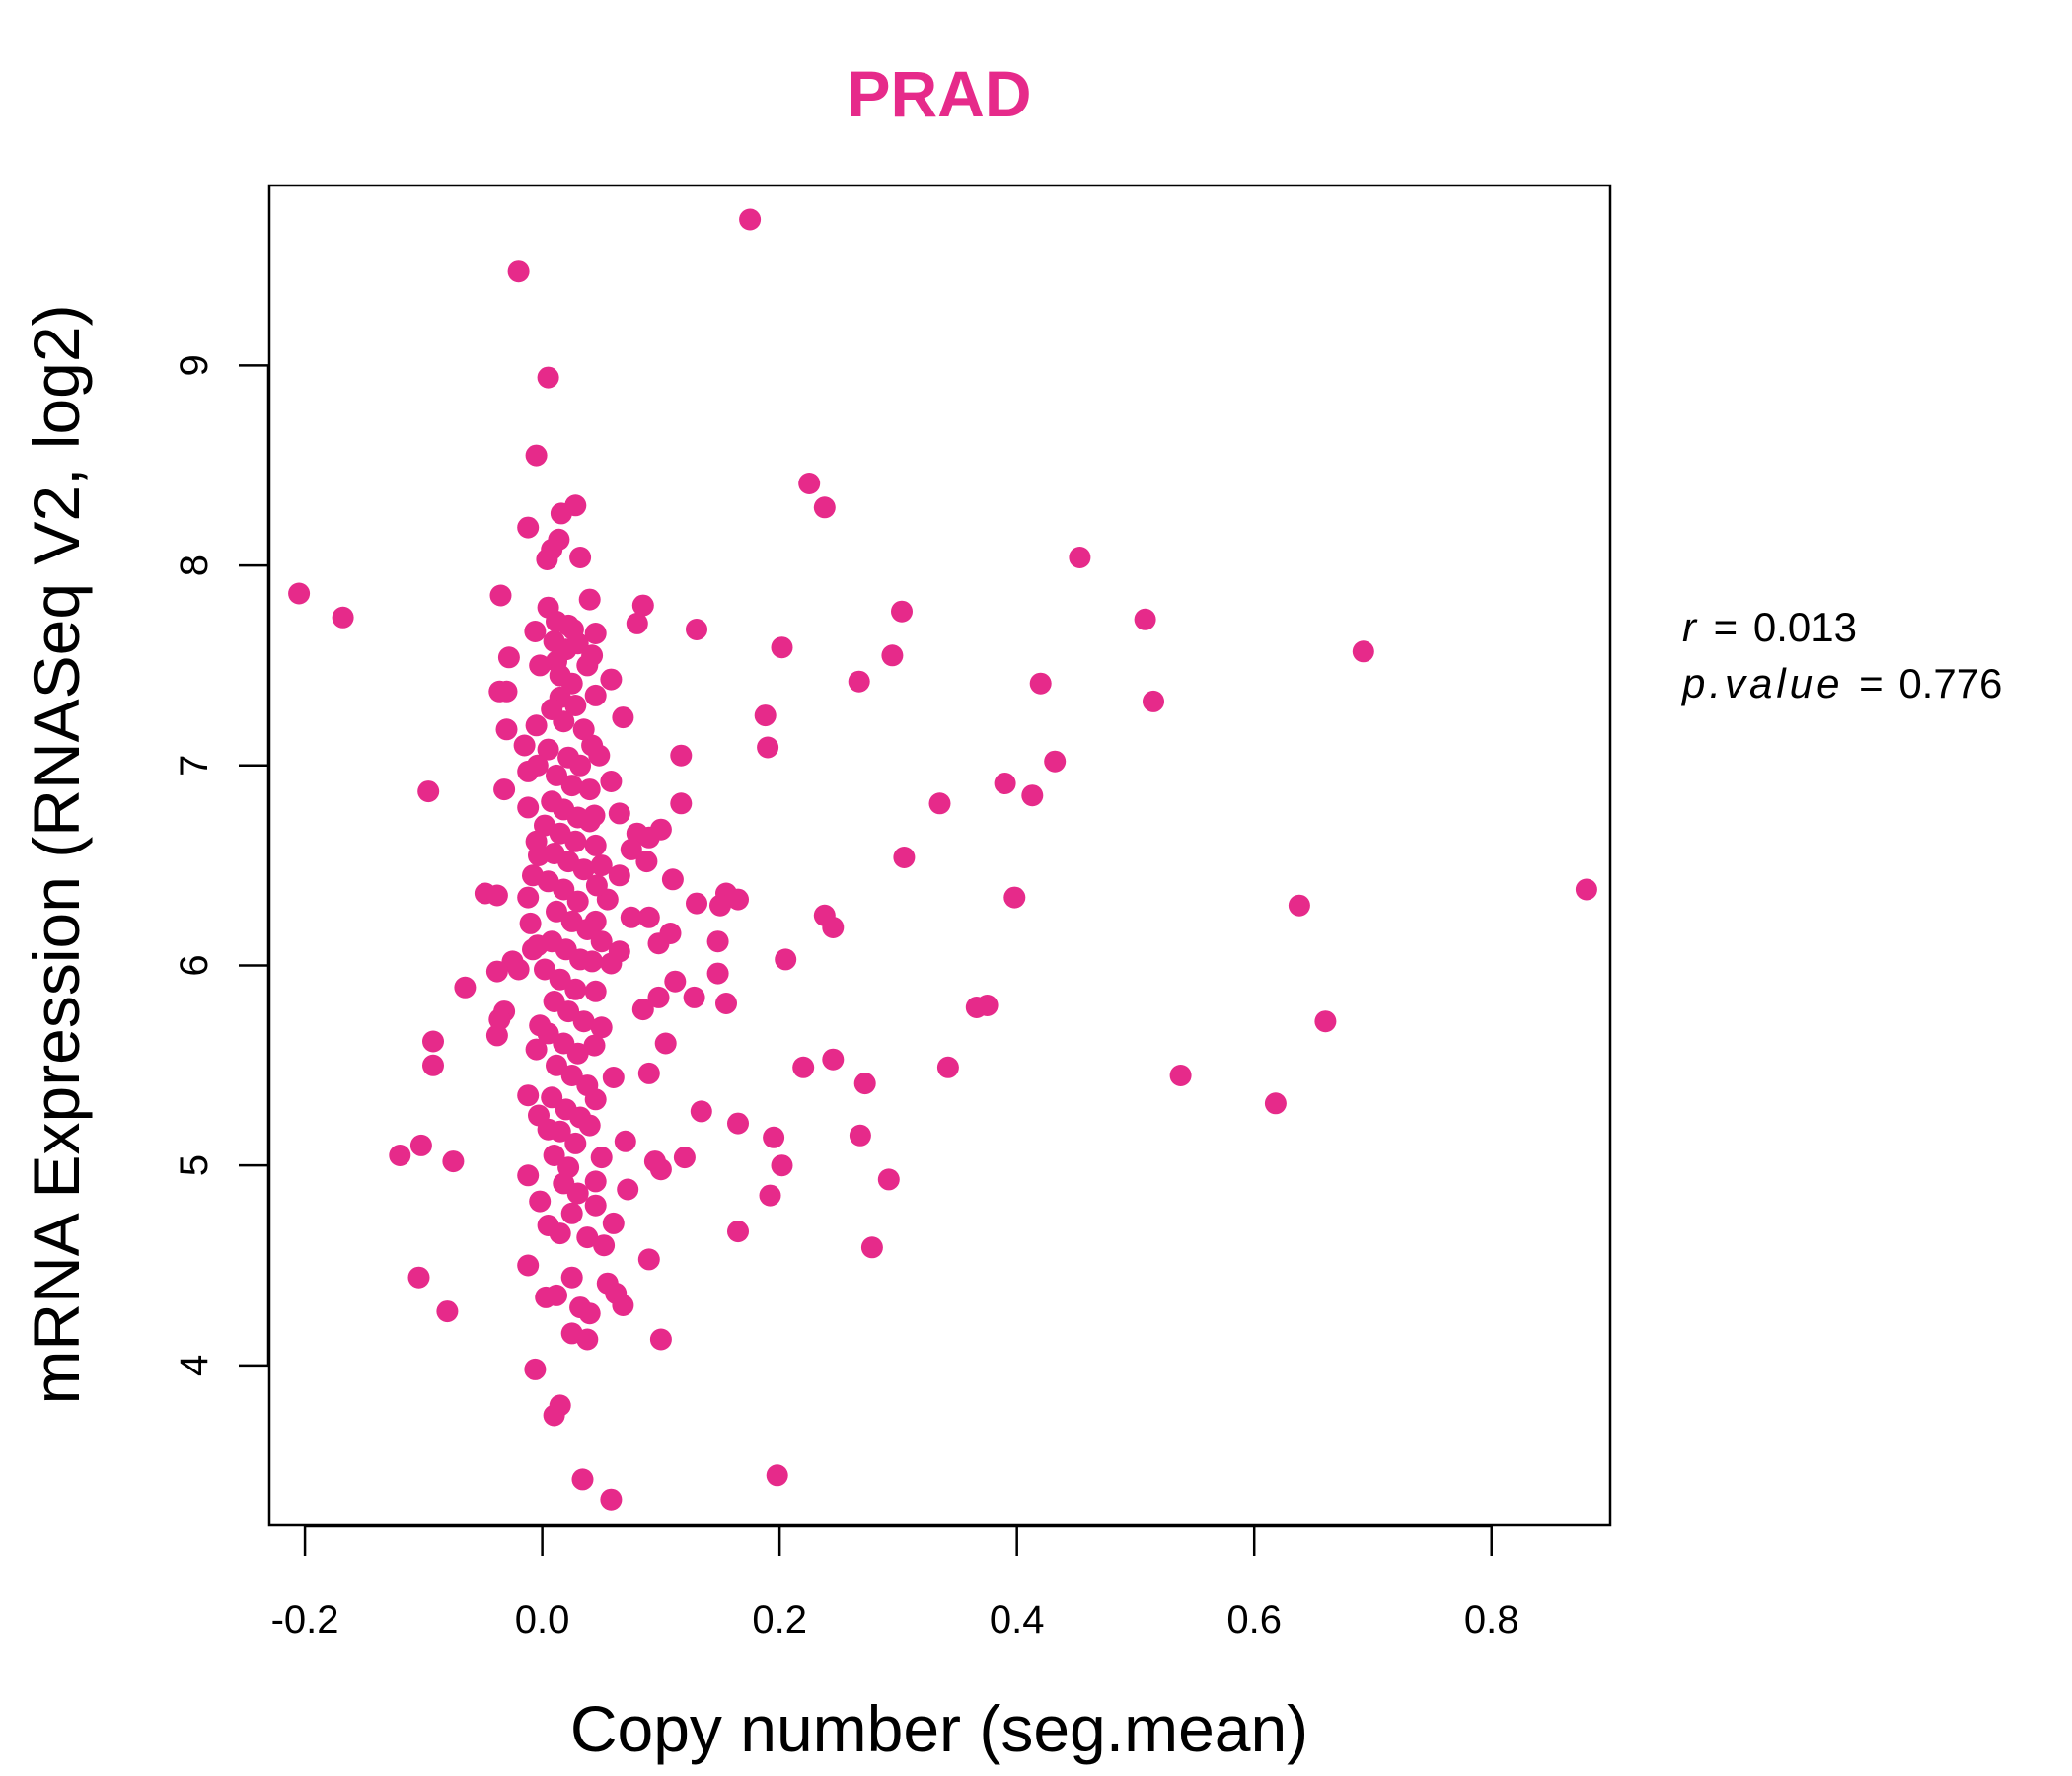 The height and width of the screenshot is (1776, 2072). Describe the element at coordinates (194, 965) in the screenshot. I see `y-tick-label: 6` at that location.